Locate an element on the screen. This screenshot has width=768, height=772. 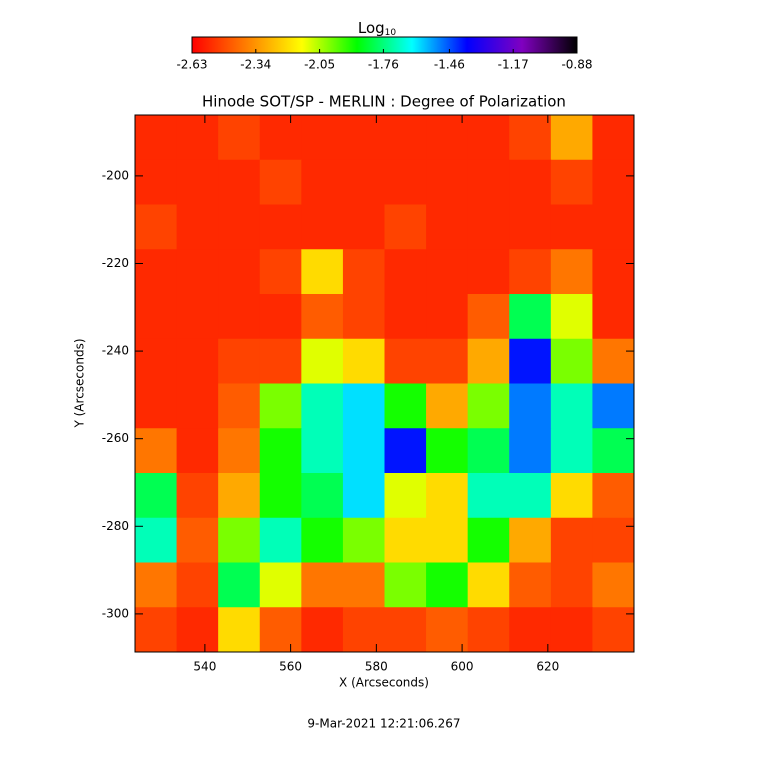
colorbar-tick-label: -1.76 is located at coordinates (383, 65).